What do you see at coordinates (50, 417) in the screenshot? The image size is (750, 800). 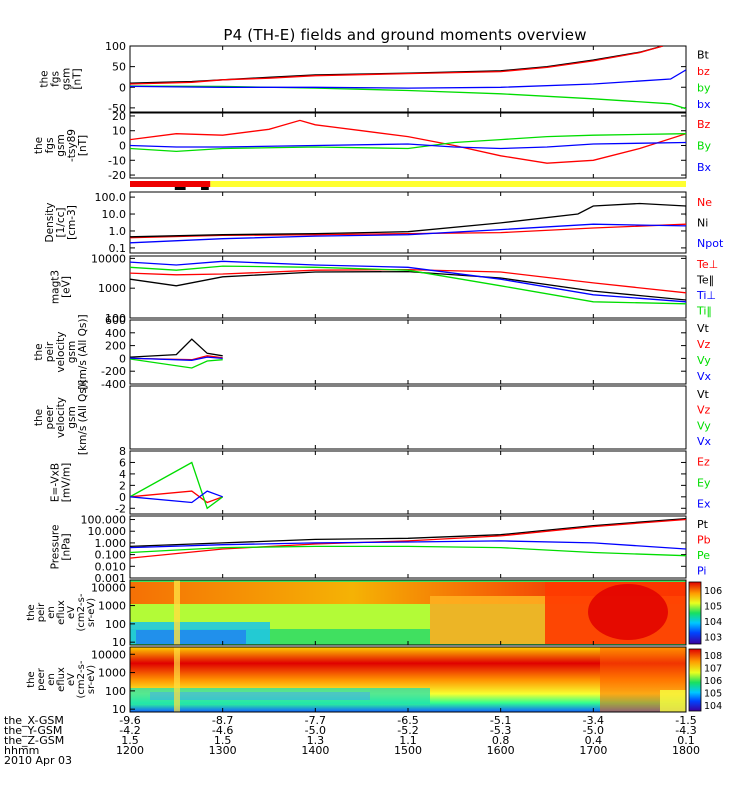 I see `y-axis-label: peer` at bounding box center [50, 417].